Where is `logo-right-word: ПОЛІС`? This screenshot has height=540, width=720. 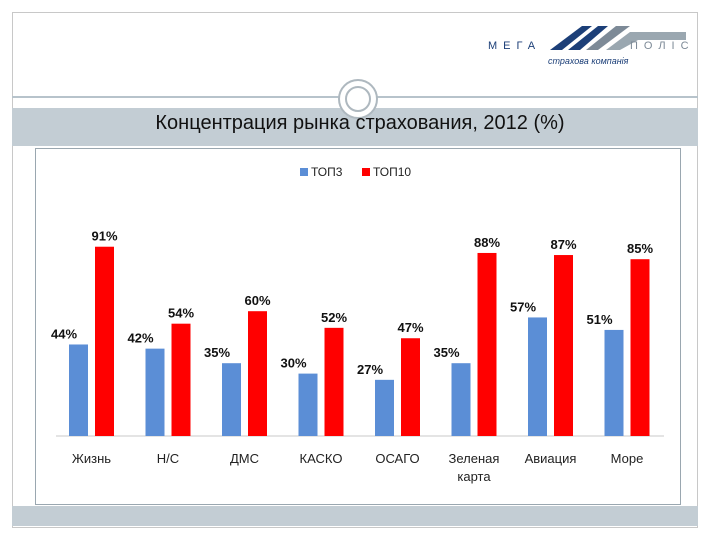 logo-right-word: ПОЛІС is located at coordinates (662, 46).